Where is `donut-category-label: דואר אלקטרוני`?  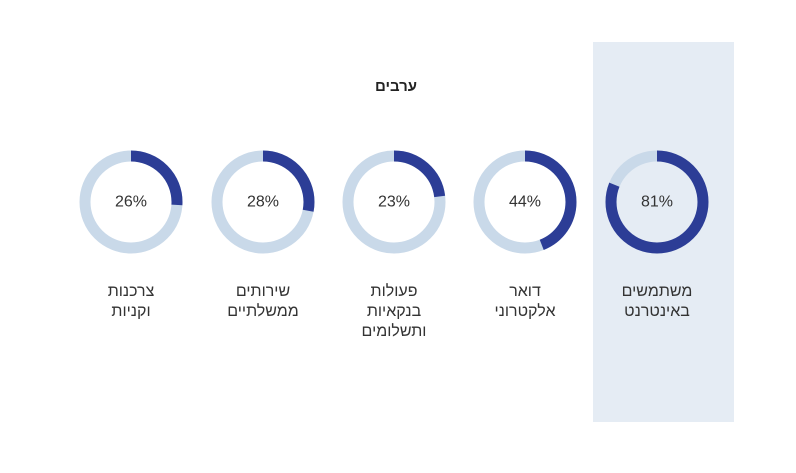
donut-category-label: דואר אלקטרוני is located at coordinates (525, 301).